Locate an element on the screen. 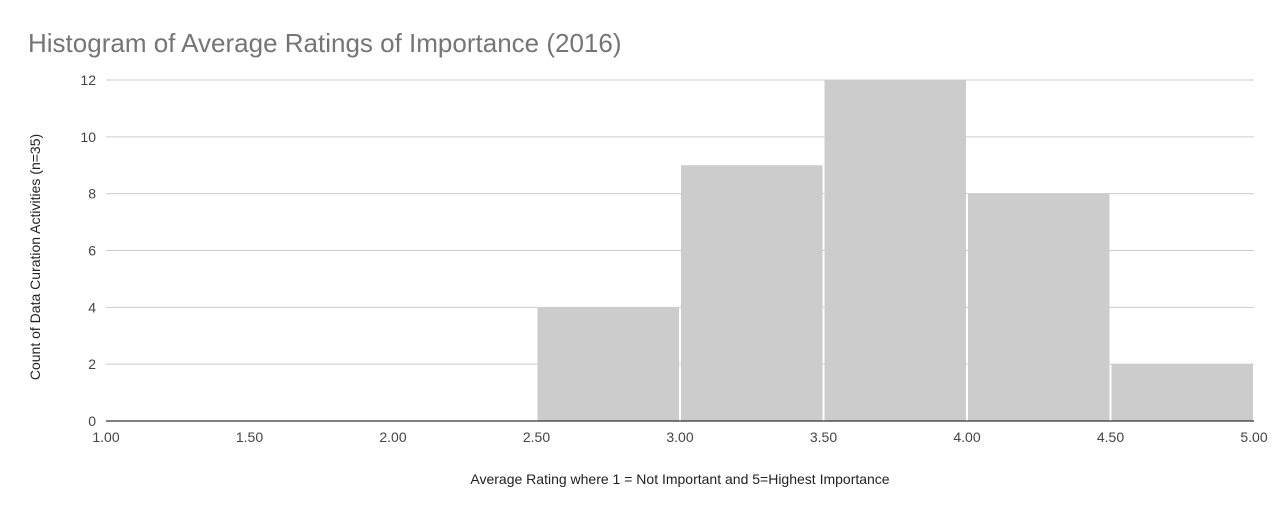 The image size is (1281, 512). y-tick-label: 10 is located at coordinates (88, 137).